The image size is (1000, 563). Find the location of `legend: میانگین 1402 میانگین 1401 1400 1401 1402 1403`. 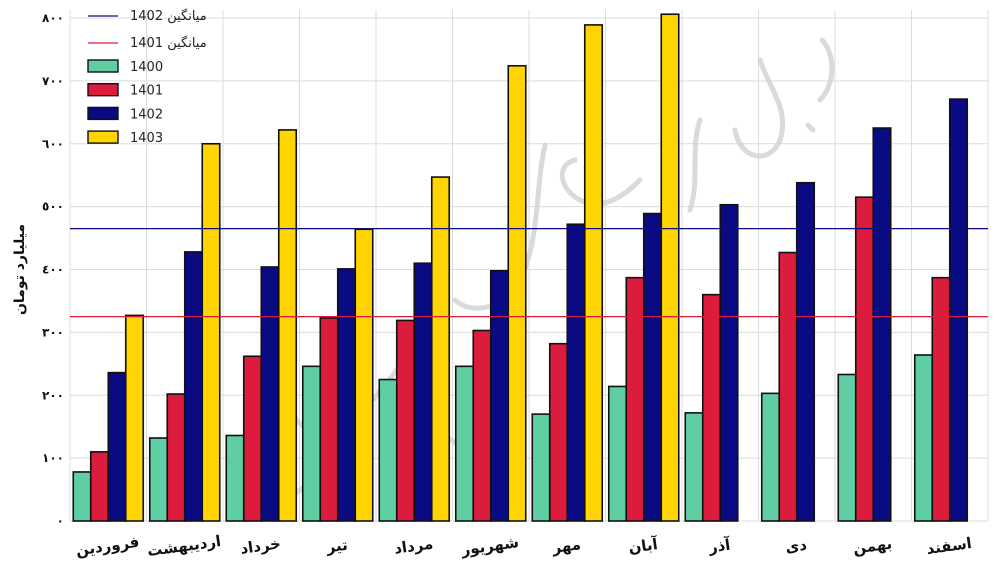

legend: میانگین 1402 میانگین 1401 1400 1401 1402 1403 is located at coordinates (147, 77).